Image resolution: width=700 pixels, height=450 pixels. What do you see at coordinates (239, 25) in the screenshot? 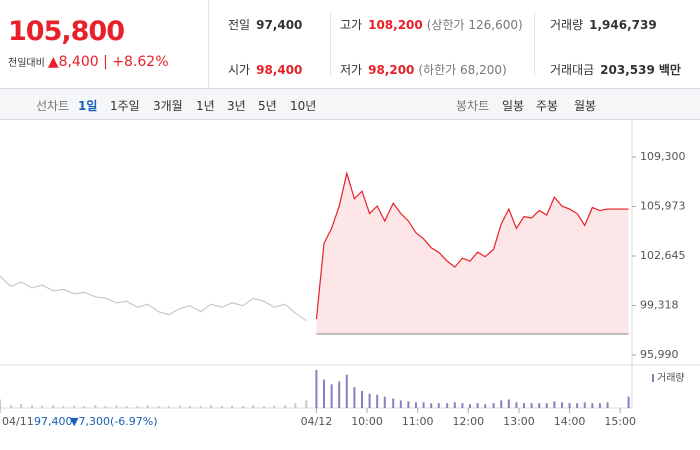
I see `stat-label: 전일` at bounding box center [239, 25].